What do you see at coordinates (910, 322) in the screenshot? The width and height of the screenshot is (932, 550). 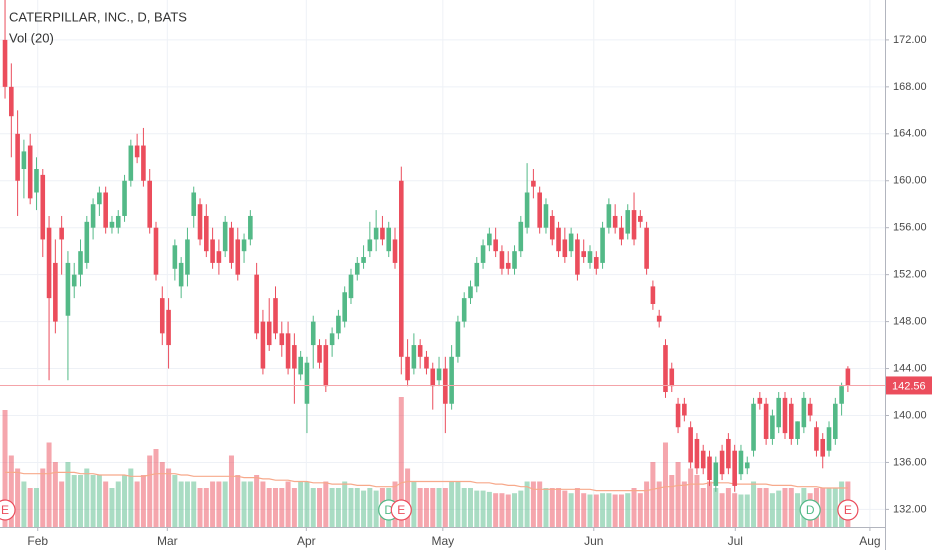 I see `y-tick-label: 148.00` at bounding box center [910, 322].